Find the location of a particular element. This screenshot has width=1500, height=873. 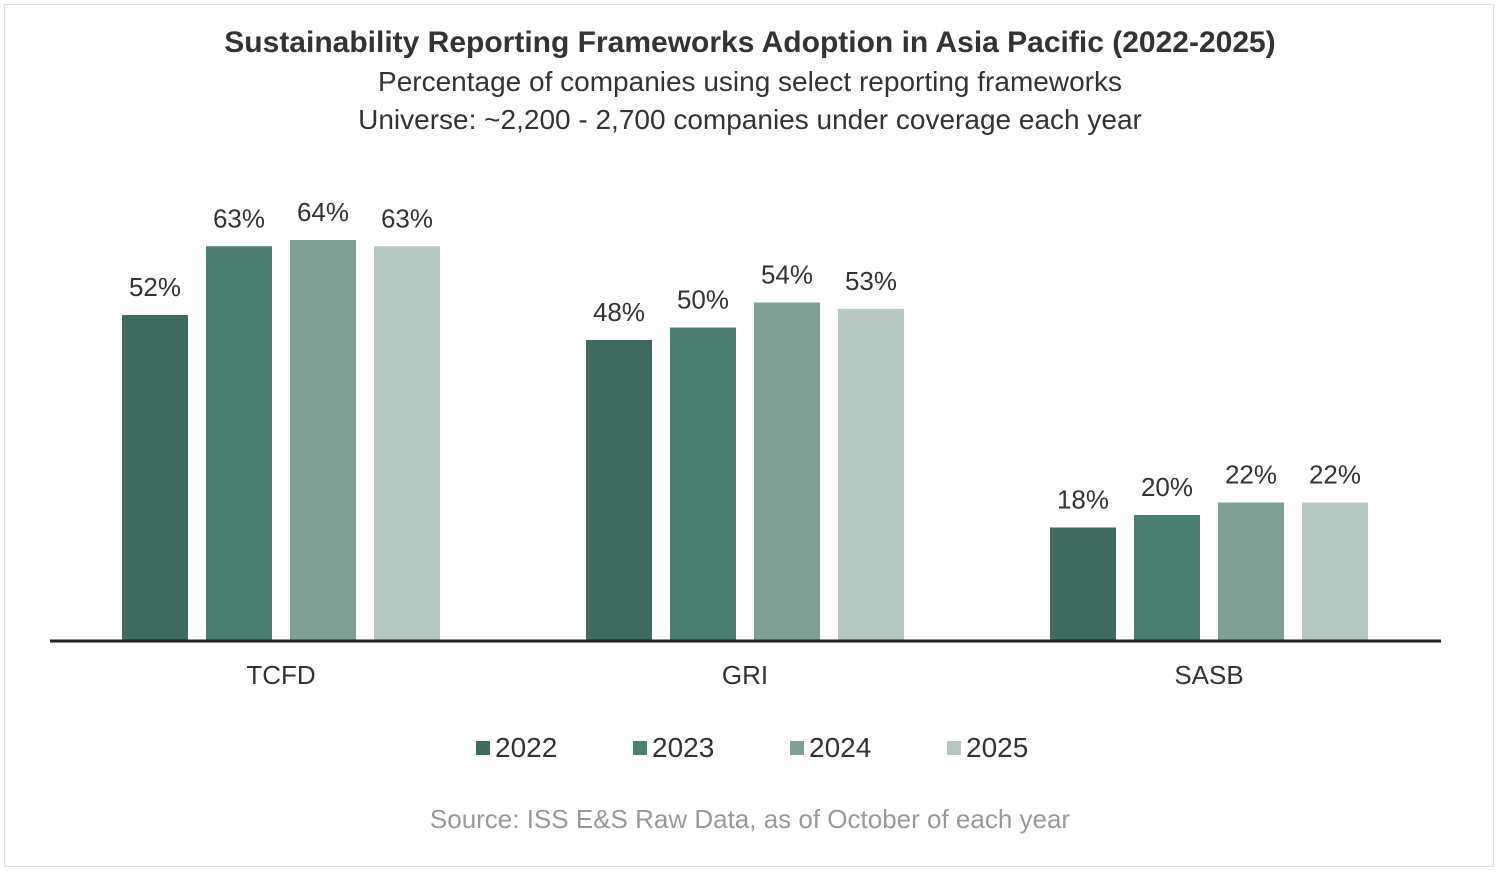

bar-gri-2024 is located at coordinates (787, 471).